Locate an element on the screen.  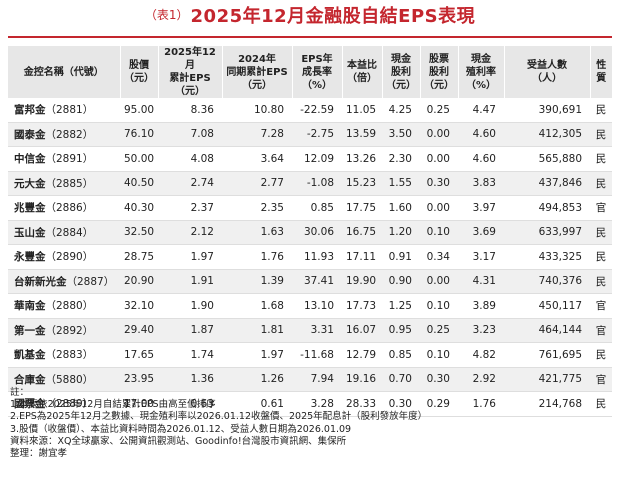
yield-cell: 4.47 is located at coordinates (481, 110).